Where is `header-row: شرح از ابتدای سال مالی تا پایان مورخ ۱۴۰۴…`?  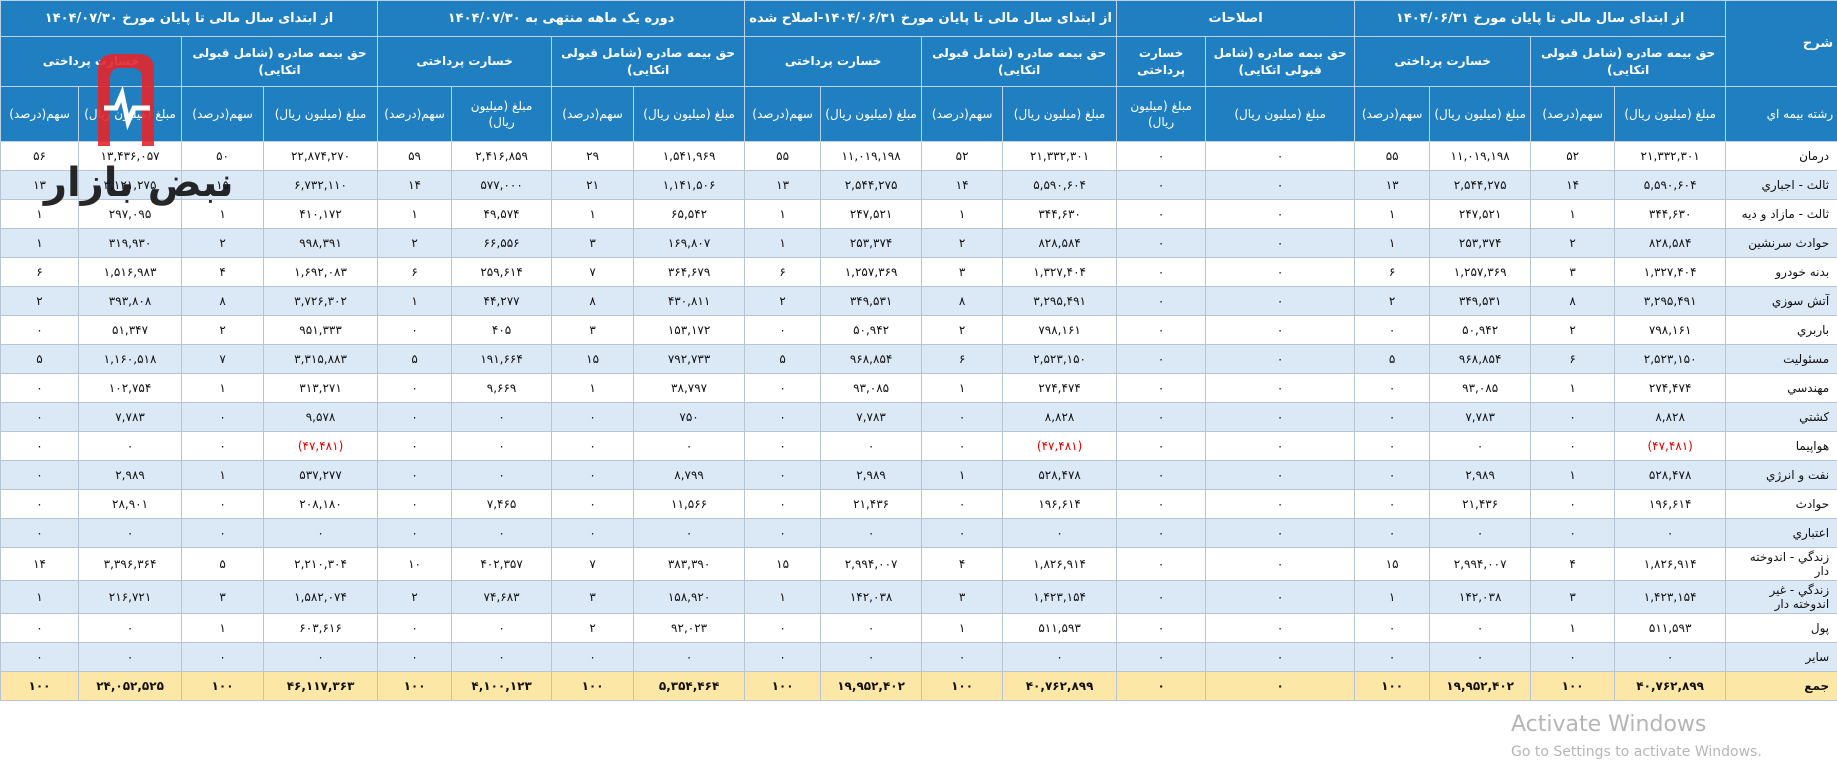
header-row: شرح از ابتدای سال مالی تا پایان مورخ ۱۴۰۴… is located at coordinates (918, 43).